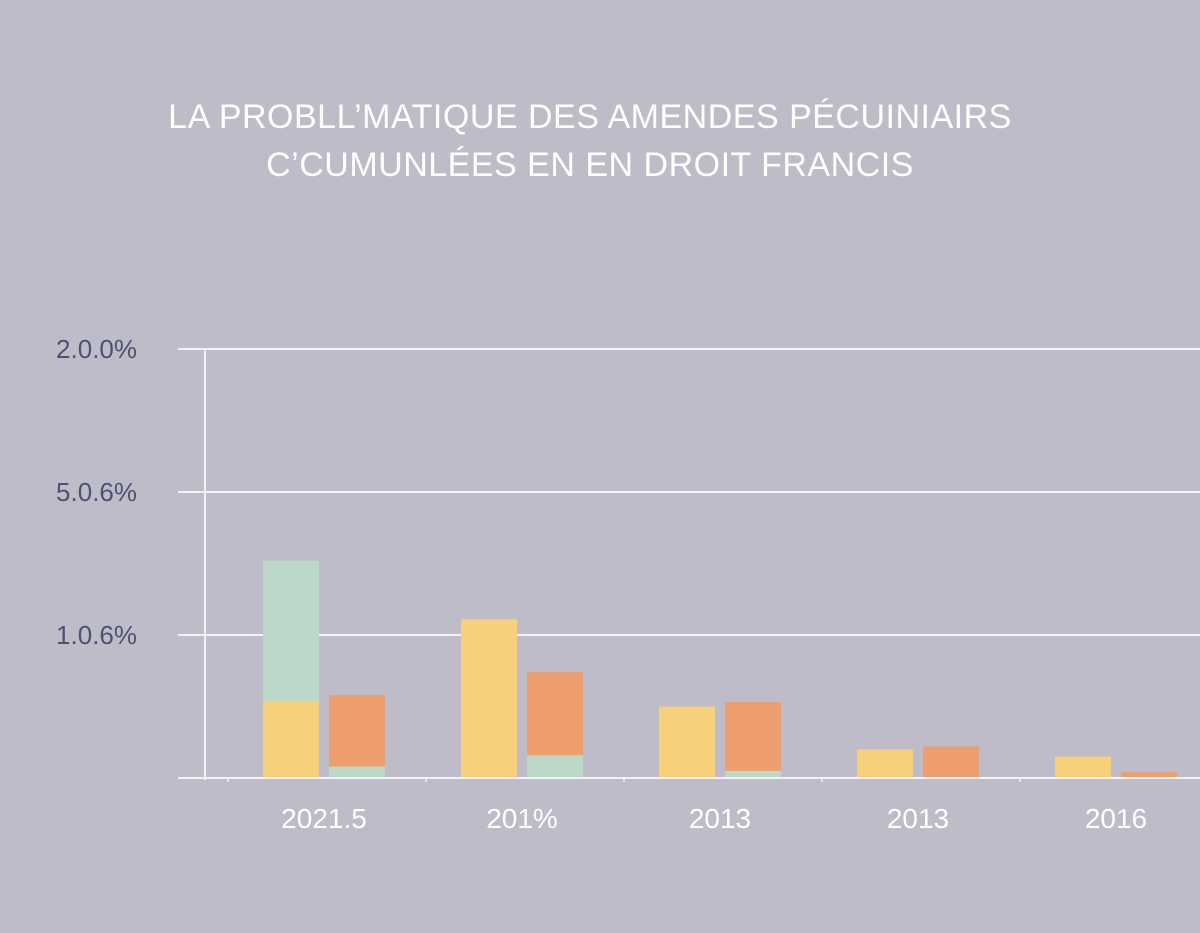 The height and width of the screenshot is (933, 1200). I want to click on x-axis-ticks: 2021.5 201% 2013 2013 2016, so click(714, 818).